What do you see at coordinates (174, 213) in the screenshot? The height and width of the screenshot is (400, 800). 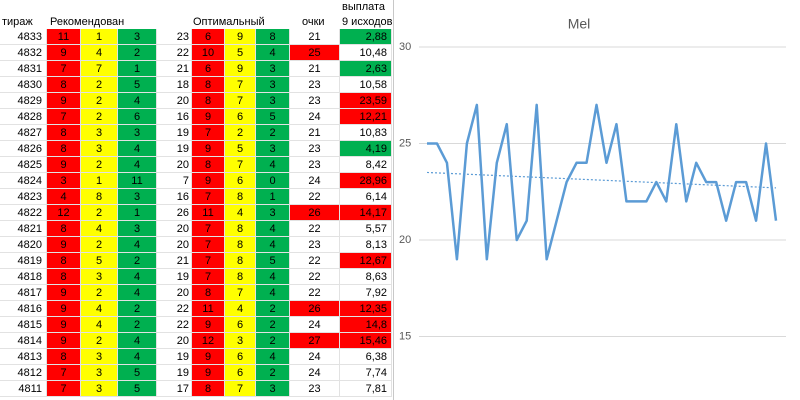 I see `sum-cell: 26` at bounding box center [174, 213].